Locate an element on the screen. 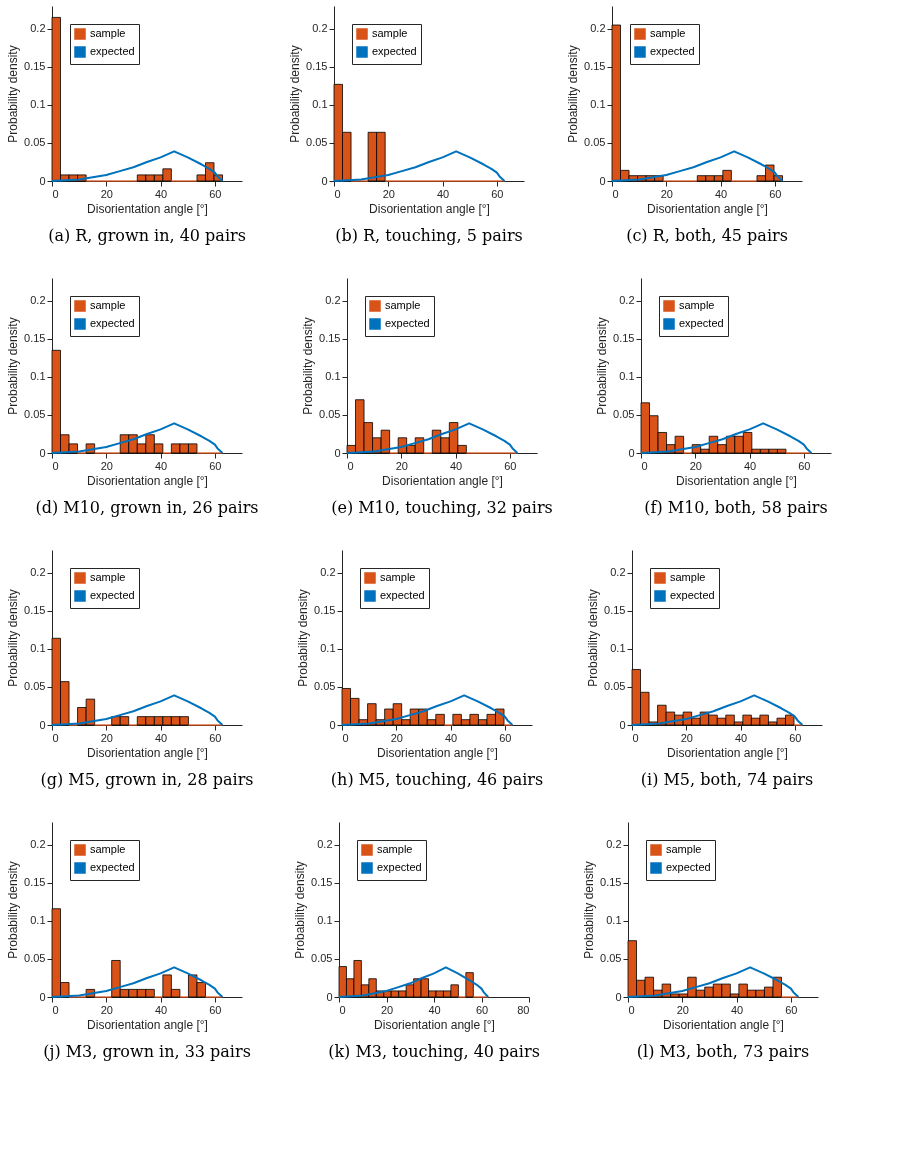 This screenshot has height=1149, width=902. text: (j) M3, grown in, 33 pairs is located at coordinates (147, 1051).